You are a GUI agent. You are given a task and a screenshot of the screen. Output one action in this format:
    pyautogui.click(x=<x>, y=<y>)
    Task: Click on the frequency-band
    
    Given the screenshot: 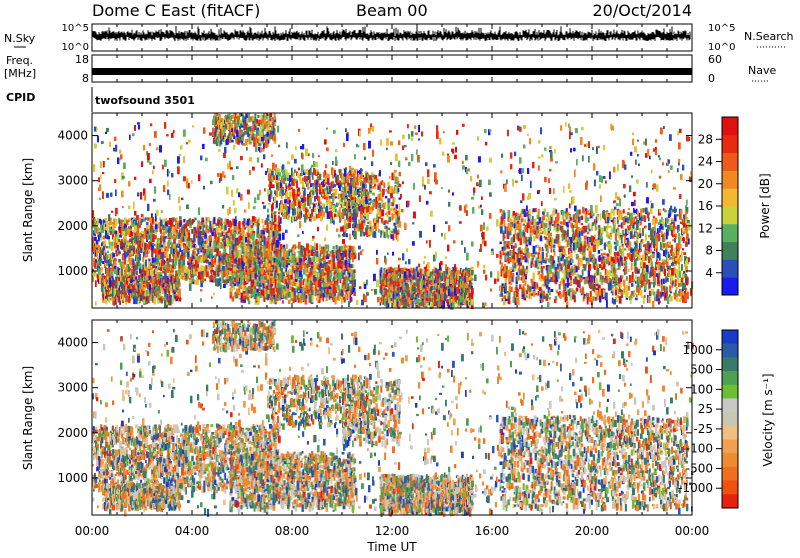 What is the action you would take?
    pyautogui.click(x=392, y=71)
    